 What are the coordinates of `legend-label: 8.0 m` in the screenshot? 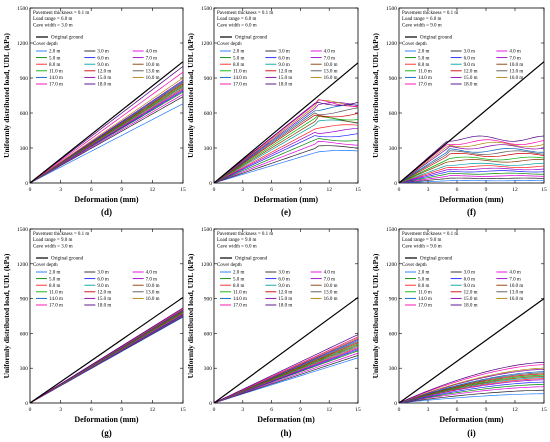 It's located at (424, 286).